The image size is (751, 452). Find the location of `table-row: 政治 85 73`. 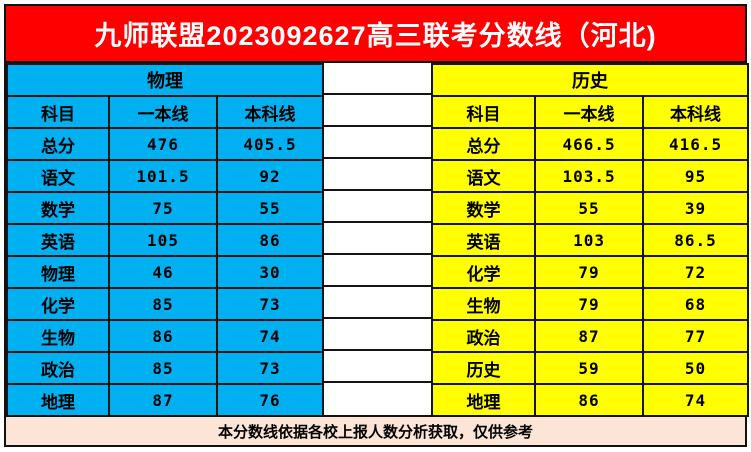

table-row: 政治 85 73 is located at coordinates (165, 368).